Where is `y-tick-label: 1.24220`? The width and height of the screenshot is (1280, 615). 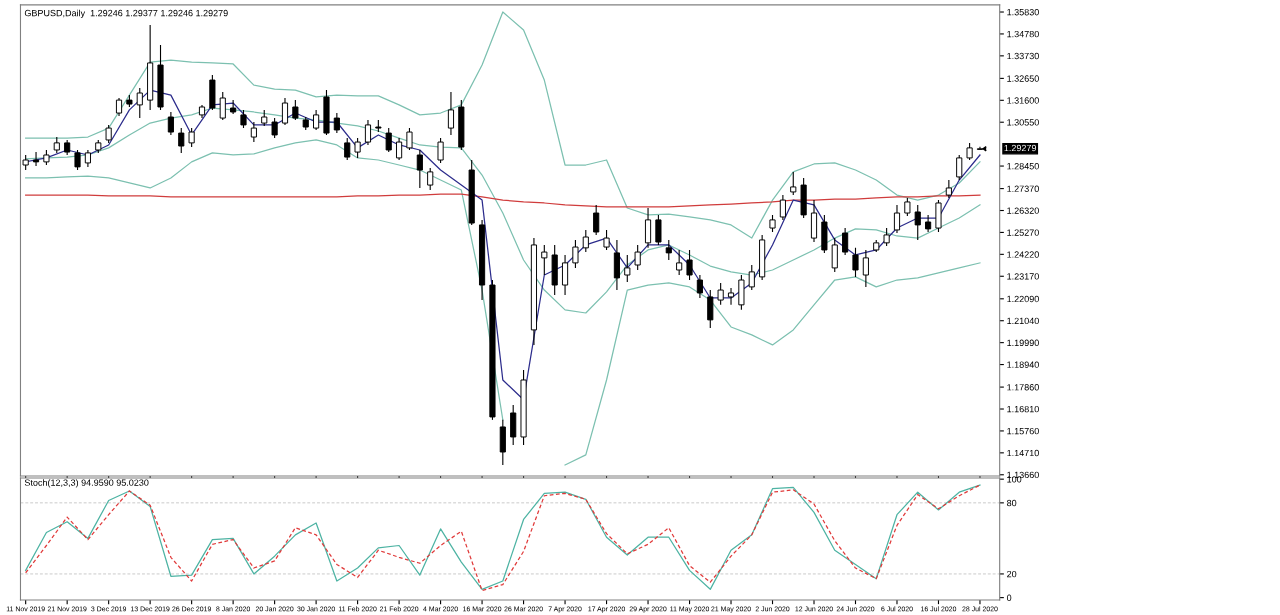
y-tick-label: 1.24220 is located at coordinates (1023, 254).